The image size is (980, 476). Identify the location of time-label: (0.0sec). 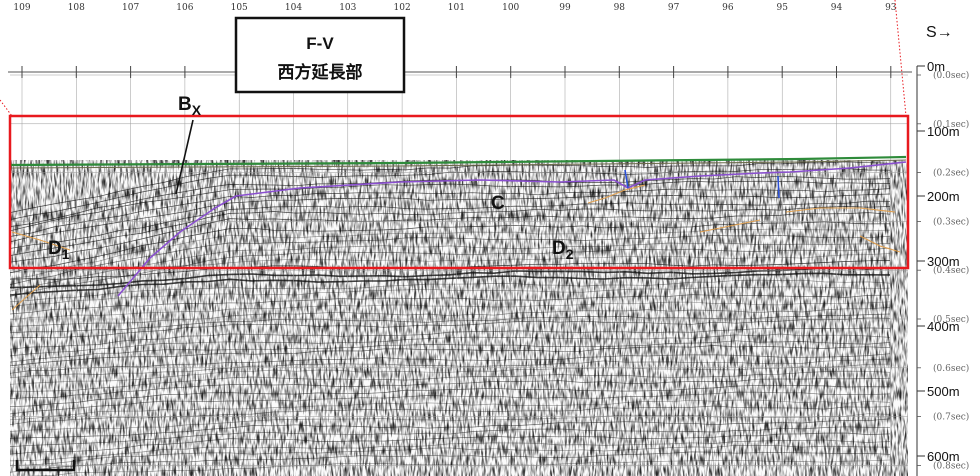
(951, 75).